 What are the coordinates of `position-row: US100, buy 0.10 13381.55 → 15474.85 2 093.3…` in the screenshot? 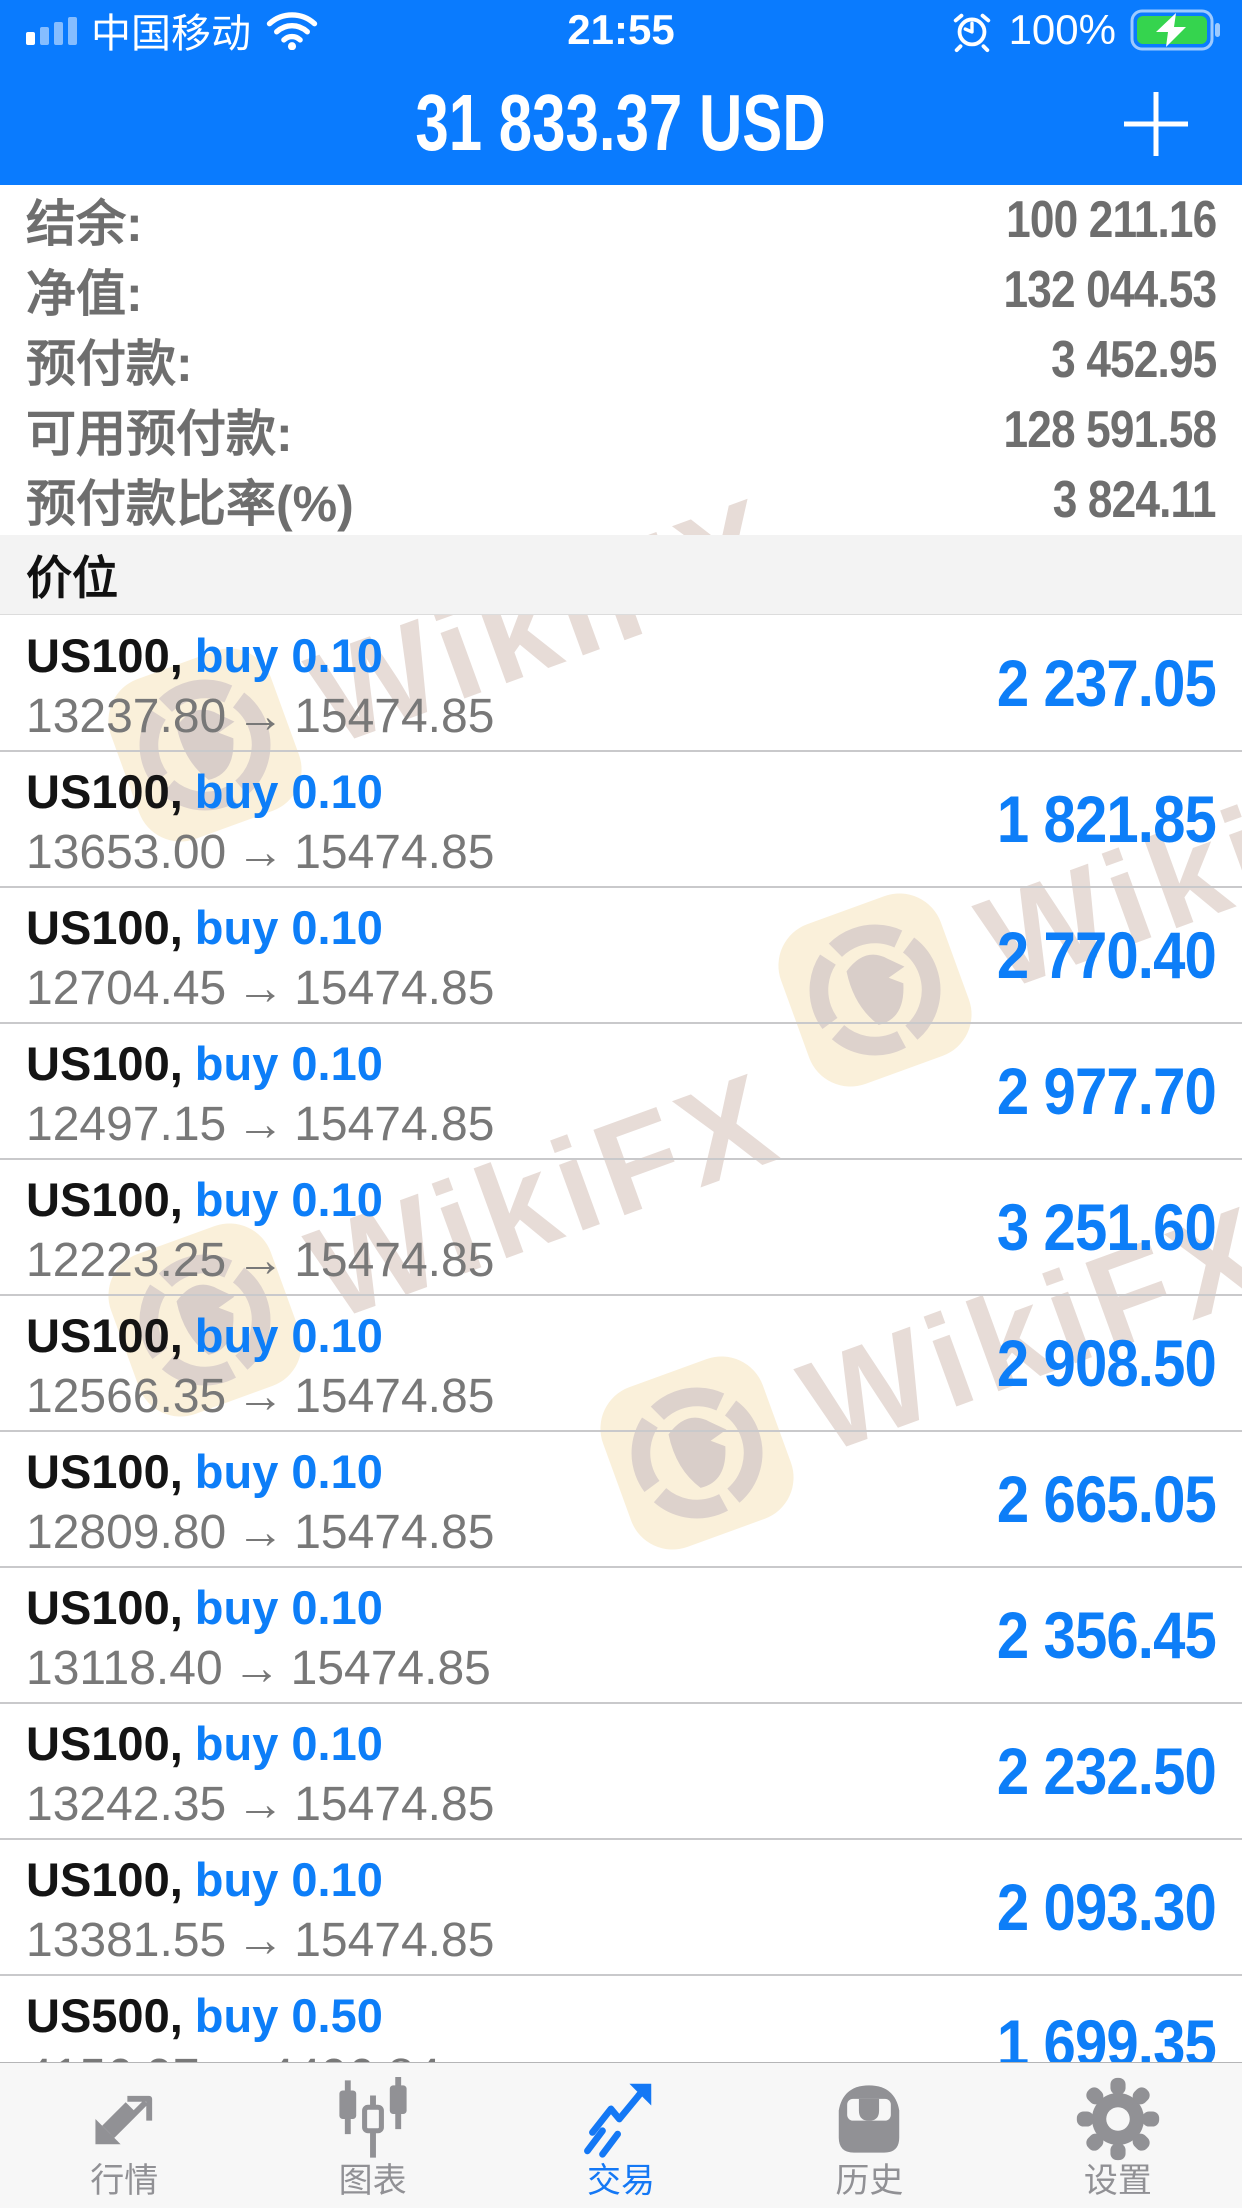 It's located at (621, 1908).